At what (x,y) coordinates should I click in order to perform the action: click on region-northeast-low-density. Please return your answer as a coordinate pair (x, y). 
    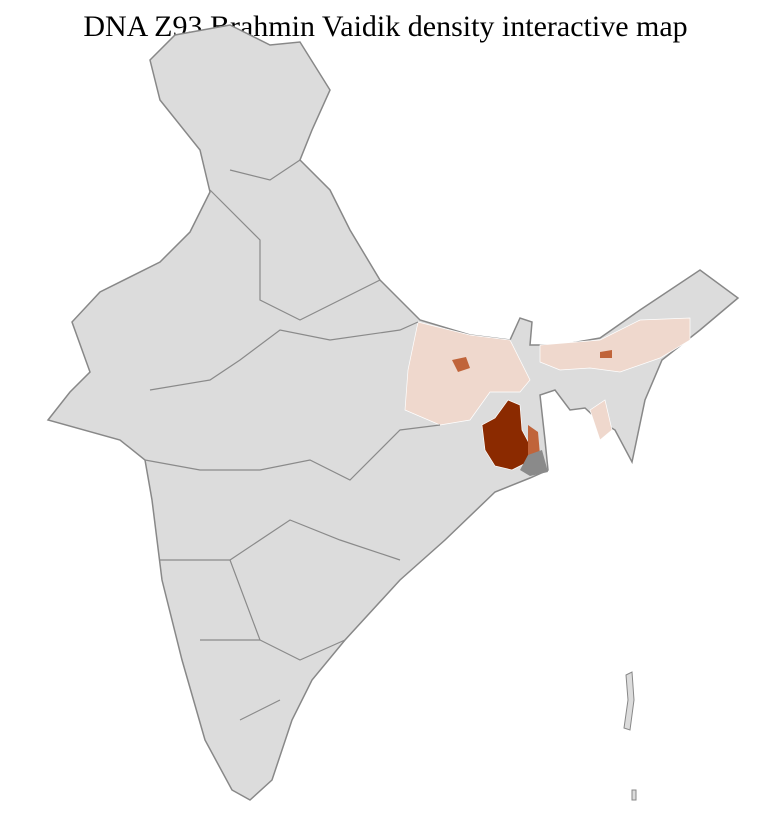
    Looking at the image, I should click on (615, 345).